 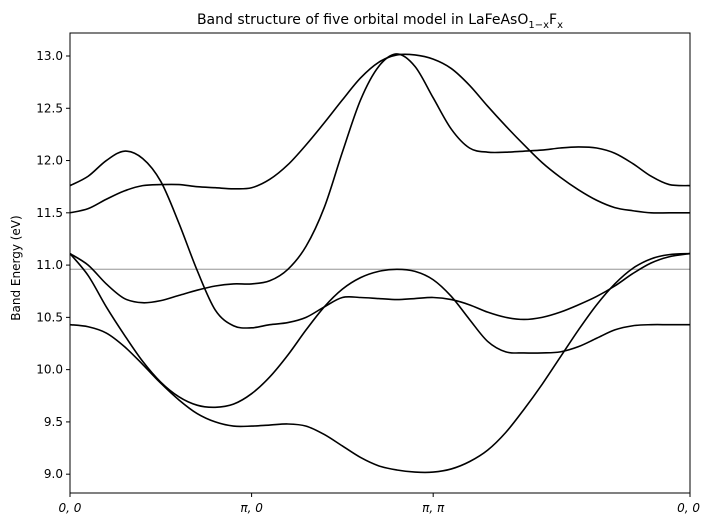 I want to click on y-tick-label: 13.0, so click(x=49, y=56).